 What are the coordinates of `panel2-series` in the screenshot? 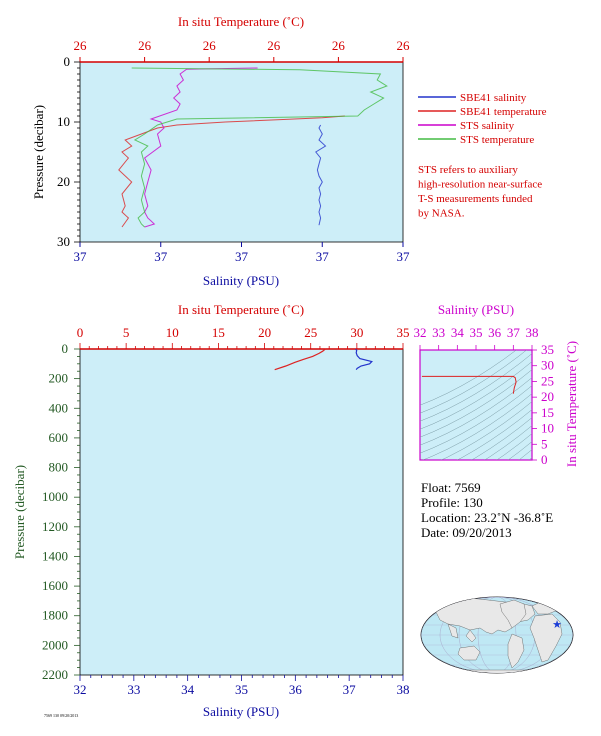 It's located at (323, 359).